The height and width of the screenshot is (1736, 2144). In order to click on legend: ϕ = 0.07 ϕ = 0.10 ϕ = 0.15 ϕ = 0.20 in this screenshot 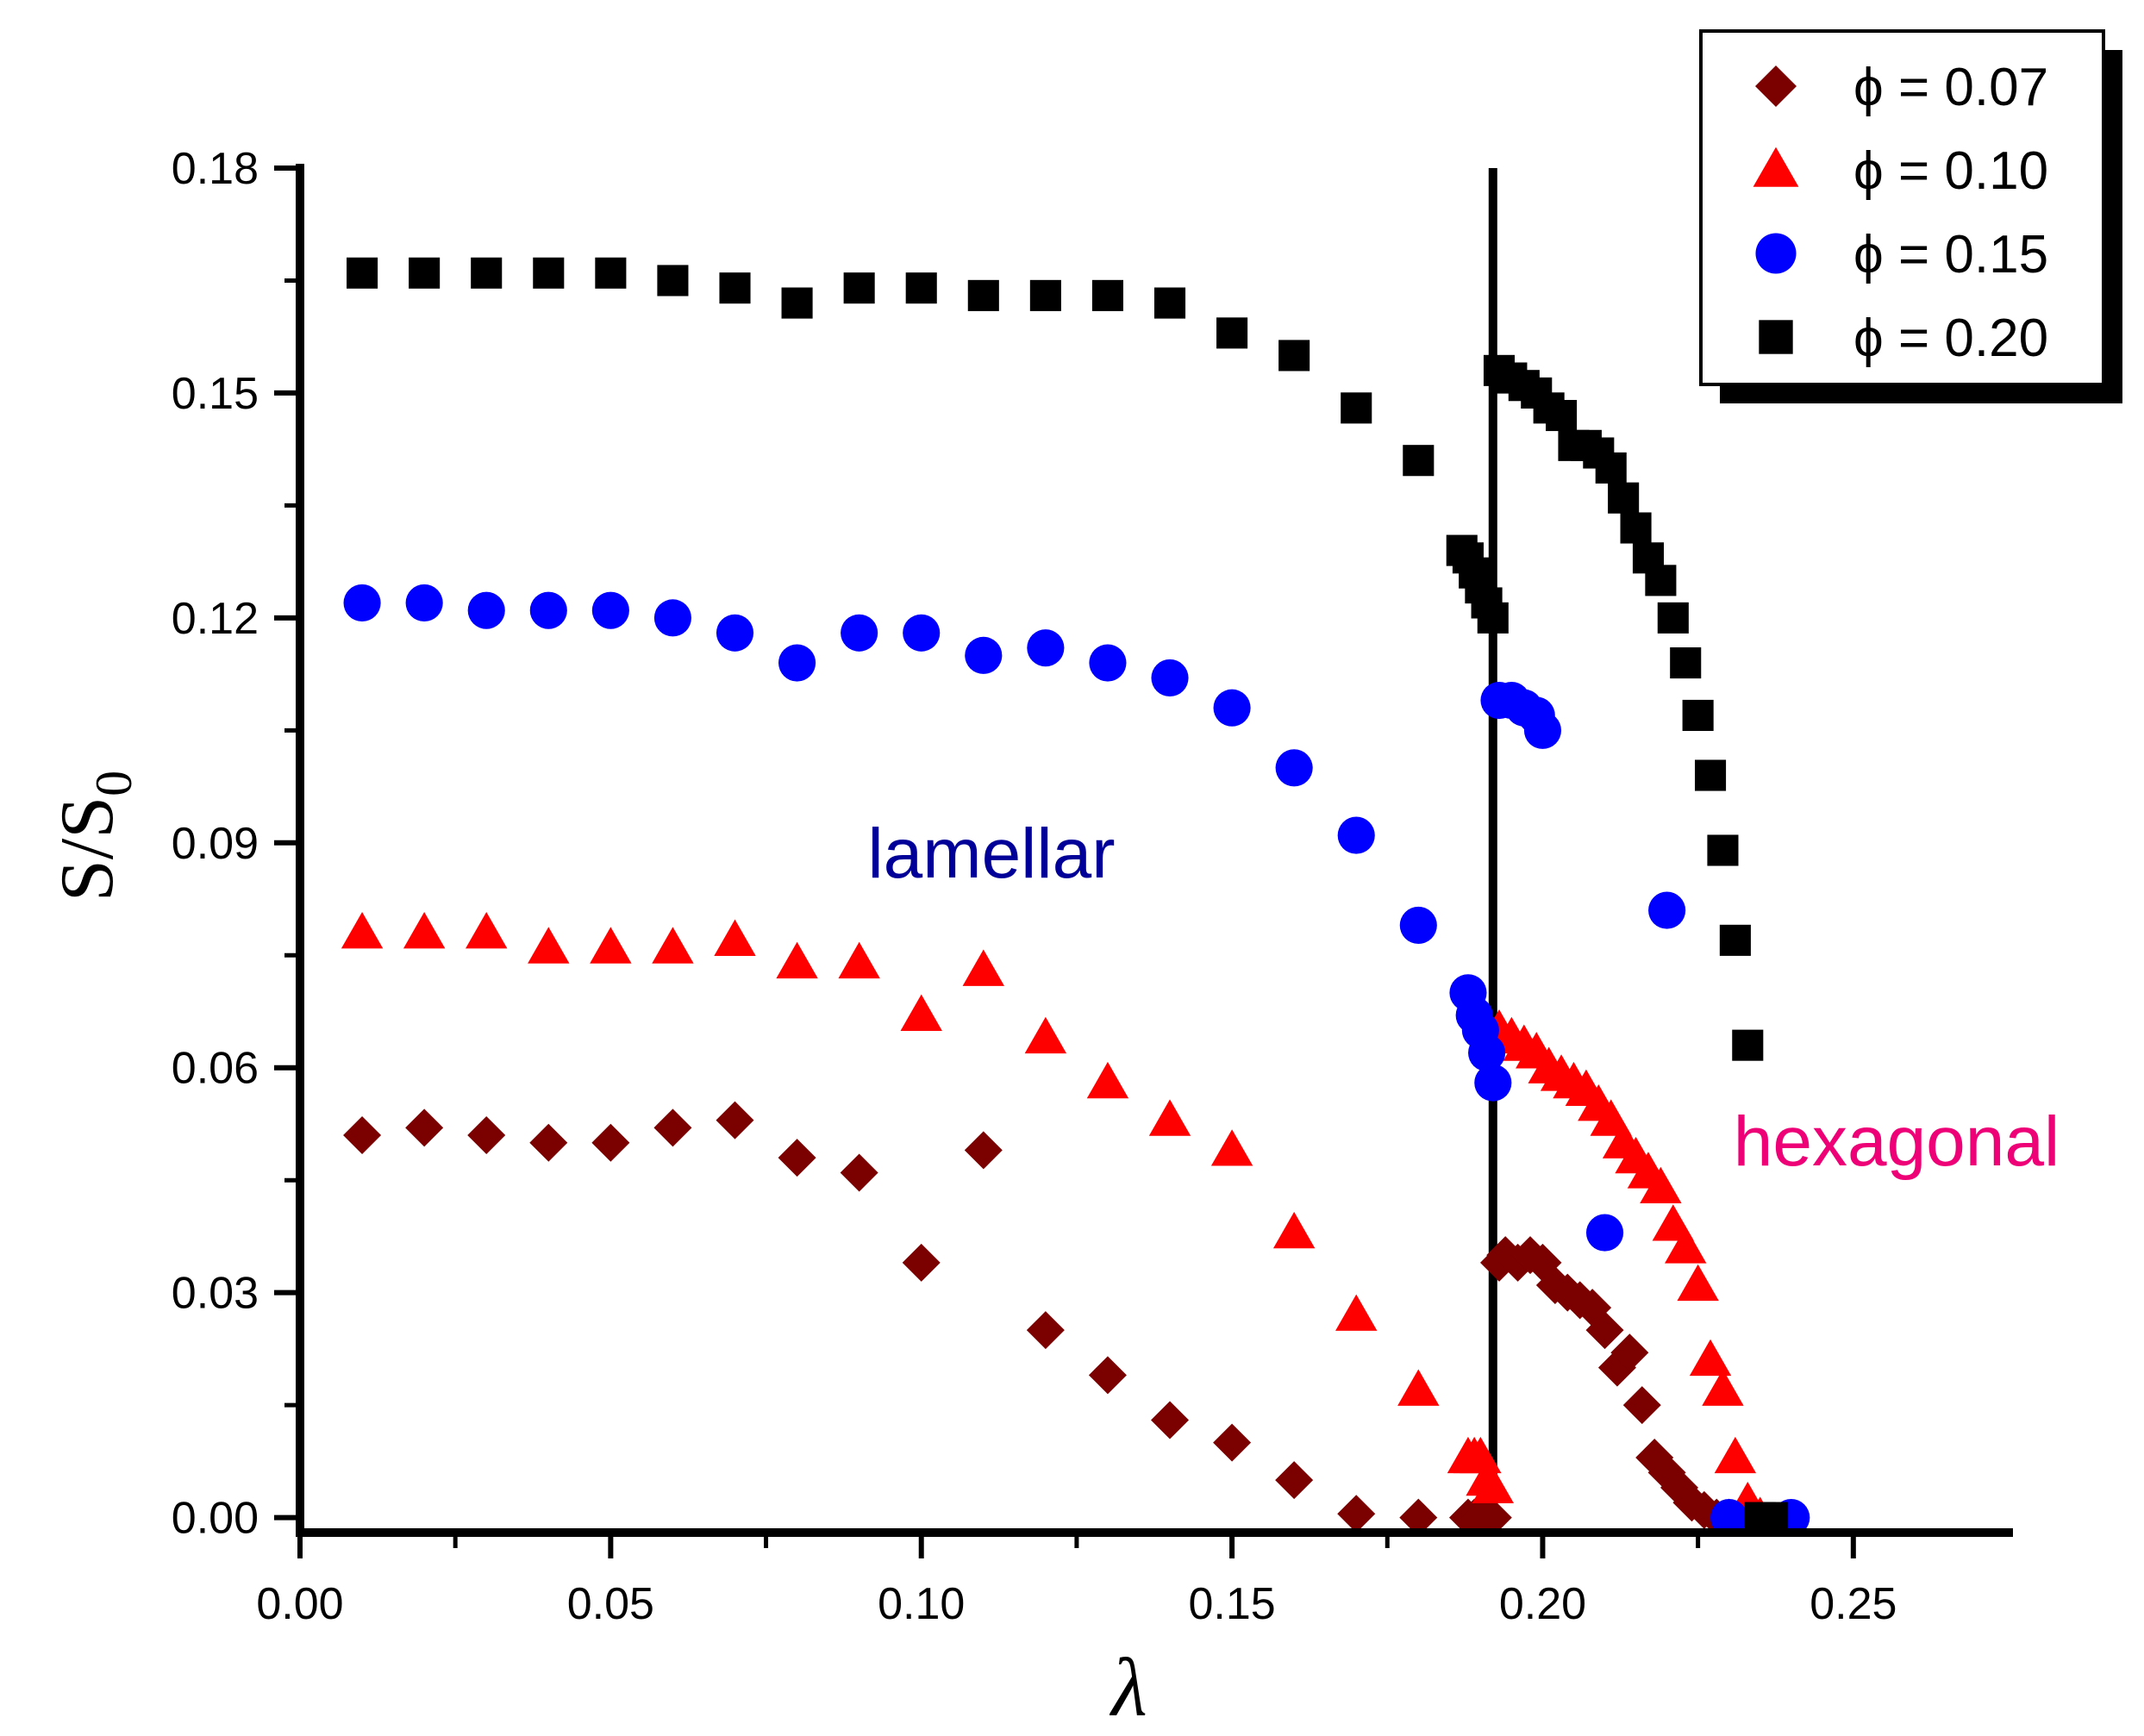, I will do `click(1910, 216)`.